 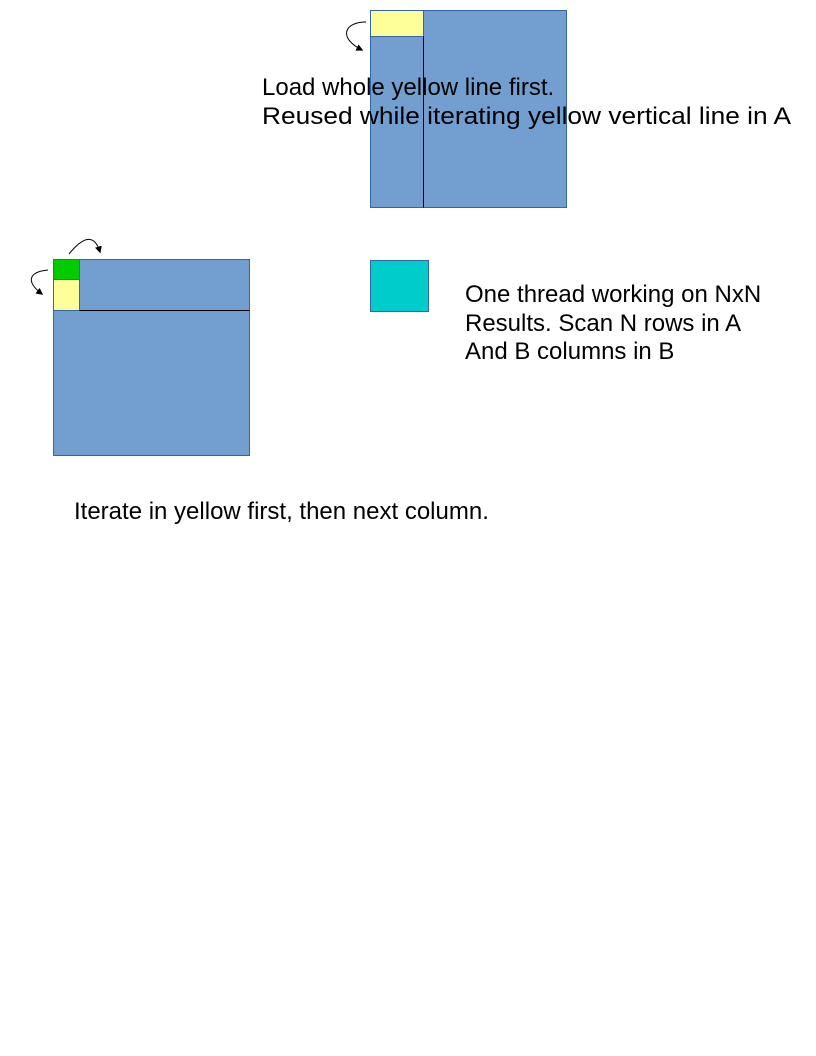 What do you see at coordinates (66, 295) in the screenshot?
I see `matrix-a-yellow-tile` at bounding box center [66, 295].